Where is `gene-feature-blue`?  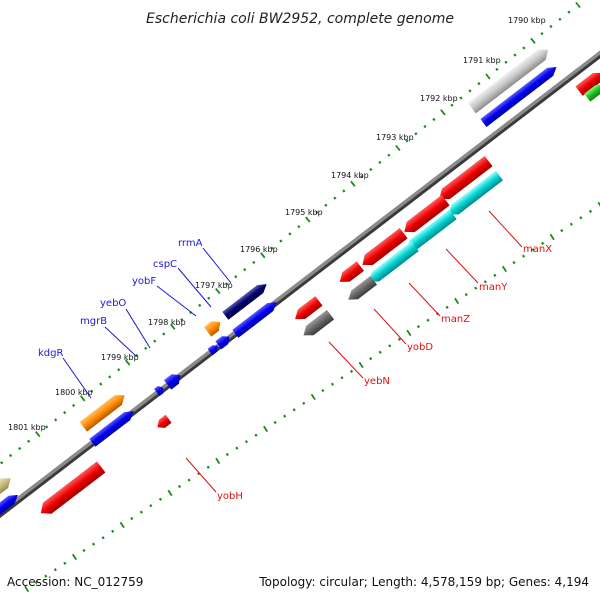
gene-feature-blue is located at coordinates (519, 95).